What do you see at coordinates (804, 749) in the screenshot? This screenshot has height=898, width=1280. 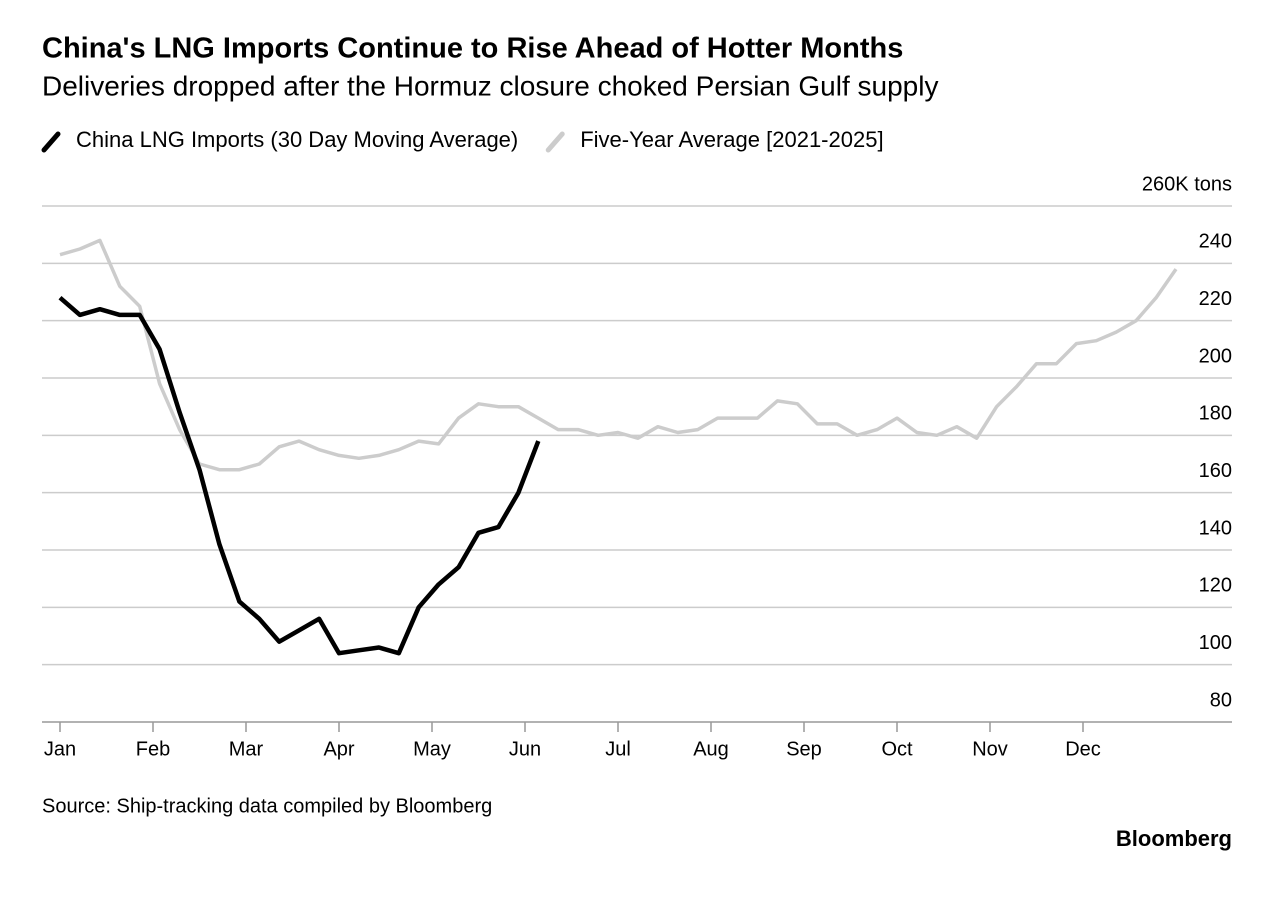 I see `x-tick-label: Sep` at bounding box center [804, 749].